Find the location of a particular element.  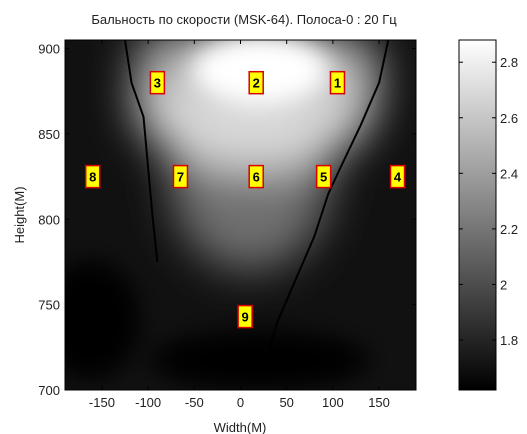

x-tick-label: 100 is located at coordinates (333, 402).